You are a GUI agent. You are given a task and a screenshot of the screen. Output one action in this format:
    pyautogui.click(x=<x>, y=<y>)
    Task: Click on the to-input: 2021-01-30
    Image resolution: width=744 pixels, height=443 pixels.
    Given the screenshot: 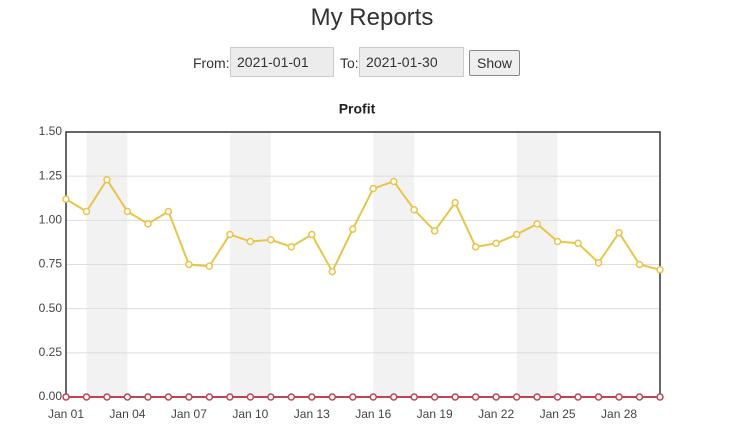 What is the action you would take?
    pyautogui.click(x=411, y=62)
    